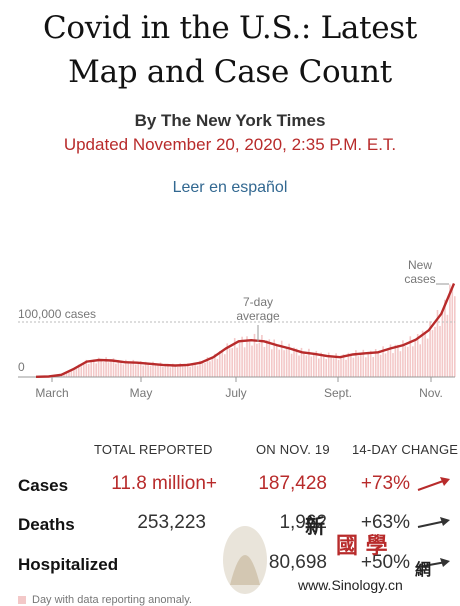 The image size is (460, 606). Describe the element at coordinates (433, 484) in the screenshot. I see `cases-trend-arrow-icon` at that location.